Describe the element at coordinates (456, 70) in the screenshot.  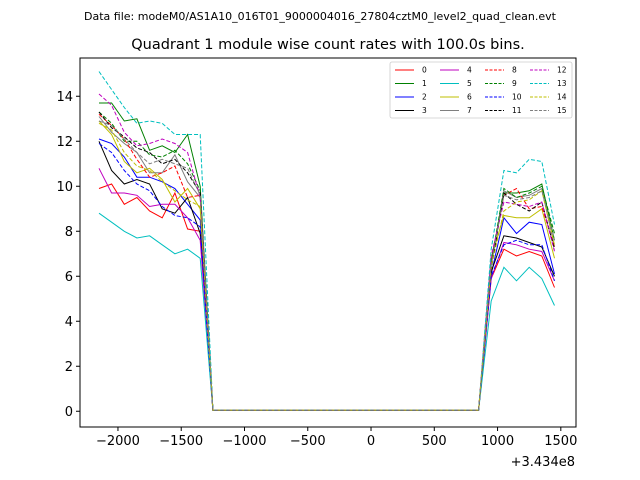
I see `legend-item-4: 4` at that location.